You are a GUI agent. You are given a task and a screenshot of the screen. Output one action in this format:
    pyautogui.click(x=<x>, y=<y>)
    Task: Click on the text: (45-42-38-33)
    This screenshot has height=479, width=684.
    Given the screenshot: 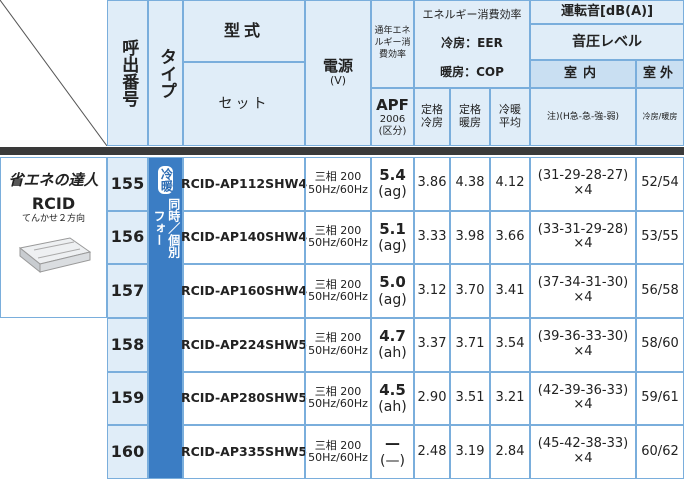 What is the action you would take?
    pyautogui.click(x=583, y=444)
    